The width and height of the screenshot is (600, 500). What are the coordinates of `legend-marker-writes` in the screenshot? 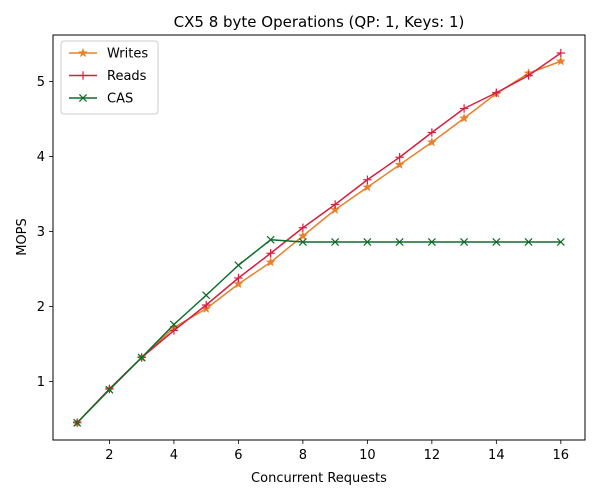 It's located at (83, 52).